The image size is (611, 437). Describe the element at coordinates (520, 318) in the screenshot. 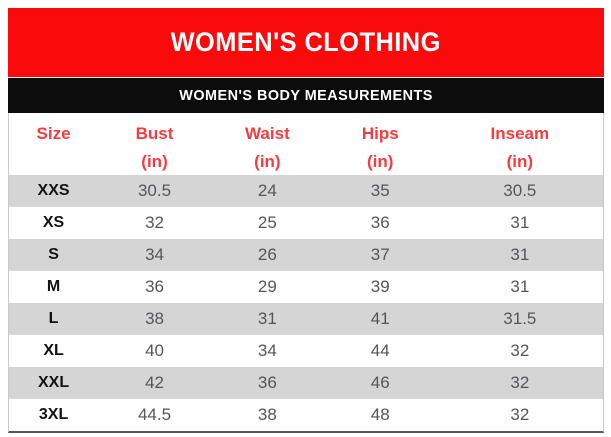

I see `inseam-cell: 31.5` at that location.